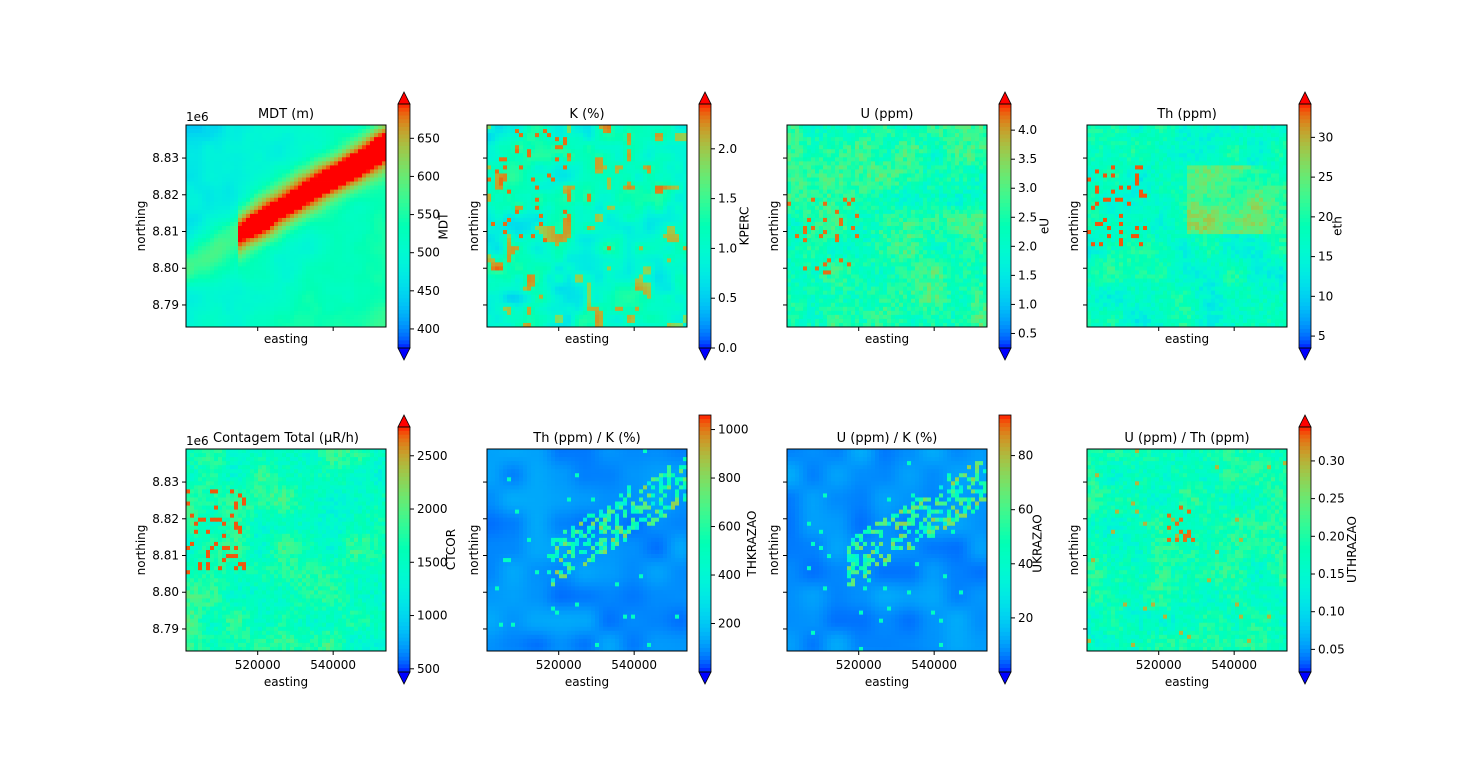 Image resolution: width=1484 pixels, height=769 pixels. What do you see at coordinates (197, 117) in the screenshot?
I see `y-offset-label: 1e6` at bounding box center [197, 117].